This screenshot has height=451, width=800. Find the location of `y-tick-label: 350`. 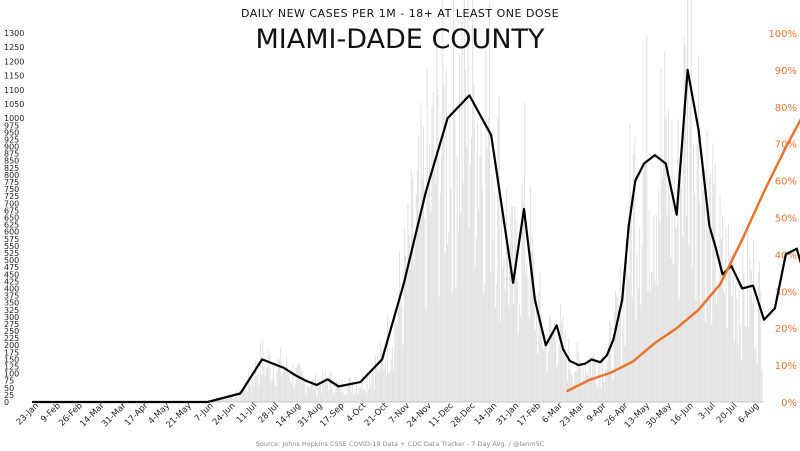

y-tick-label: 350 is located at coordinates (11, 303).